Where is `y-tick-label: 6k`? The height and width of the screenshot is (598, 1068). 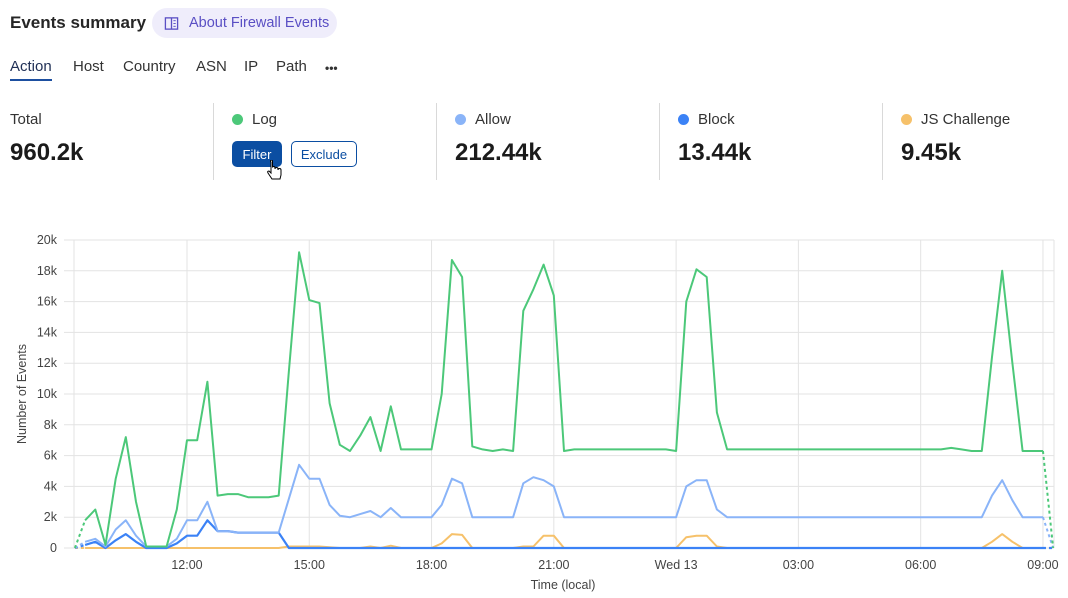 y-tick-label: 6k is located at coordinates (51, 456).